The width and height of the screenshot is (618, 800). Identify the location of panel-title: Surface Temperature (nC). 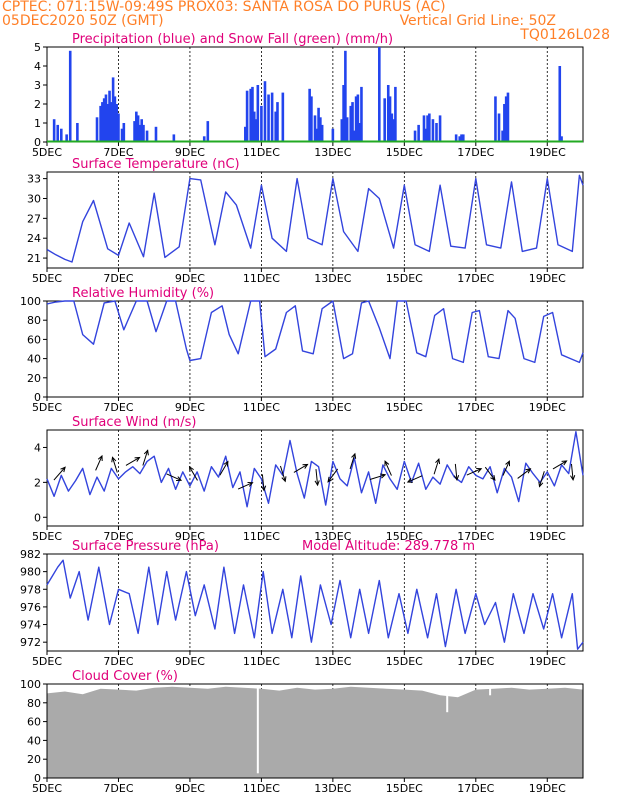
(156, 164).